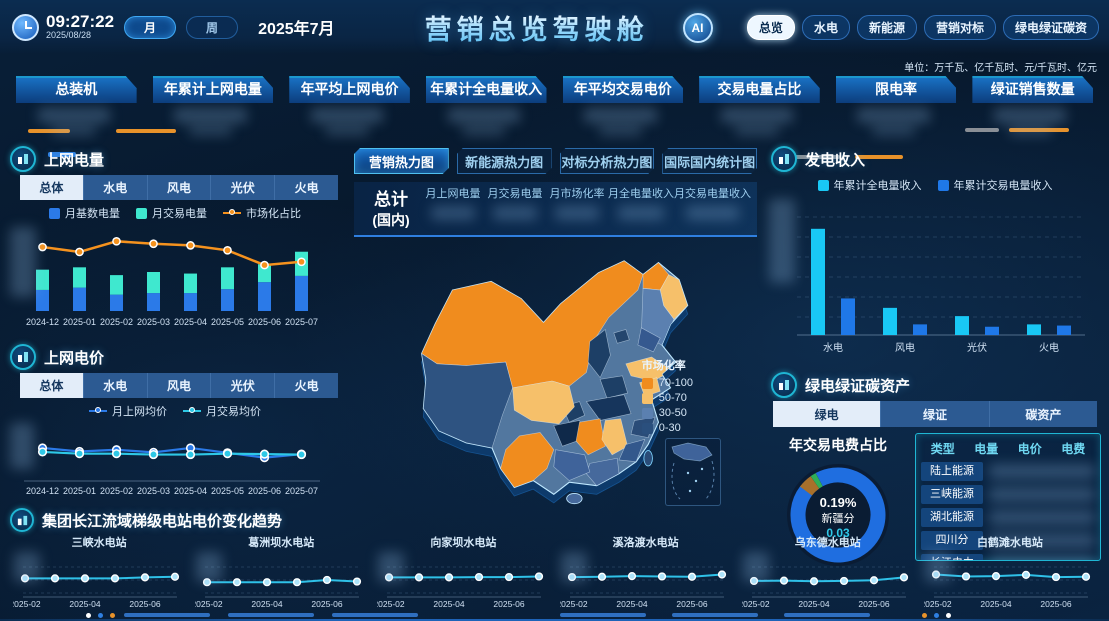 The width and height of the screenshot is (1109, 621). Describe the element at coordinates (349, 89) in the screenshot. I see `kpi-label: 年平均上网电价` at that location.